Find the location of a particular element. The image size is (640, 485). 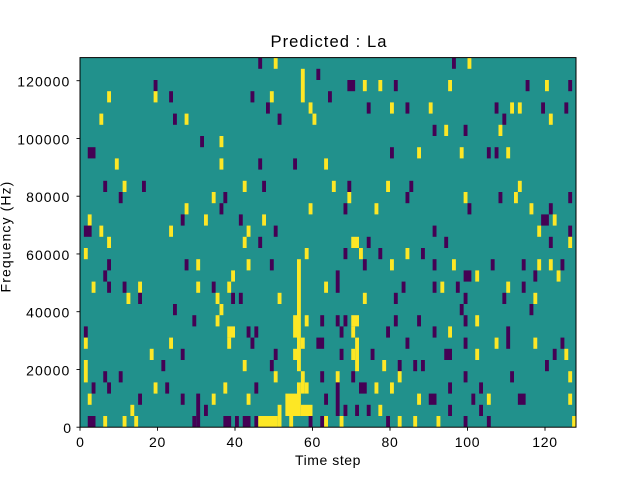

svg-text: 80000 is located at coordinates (48, 197).